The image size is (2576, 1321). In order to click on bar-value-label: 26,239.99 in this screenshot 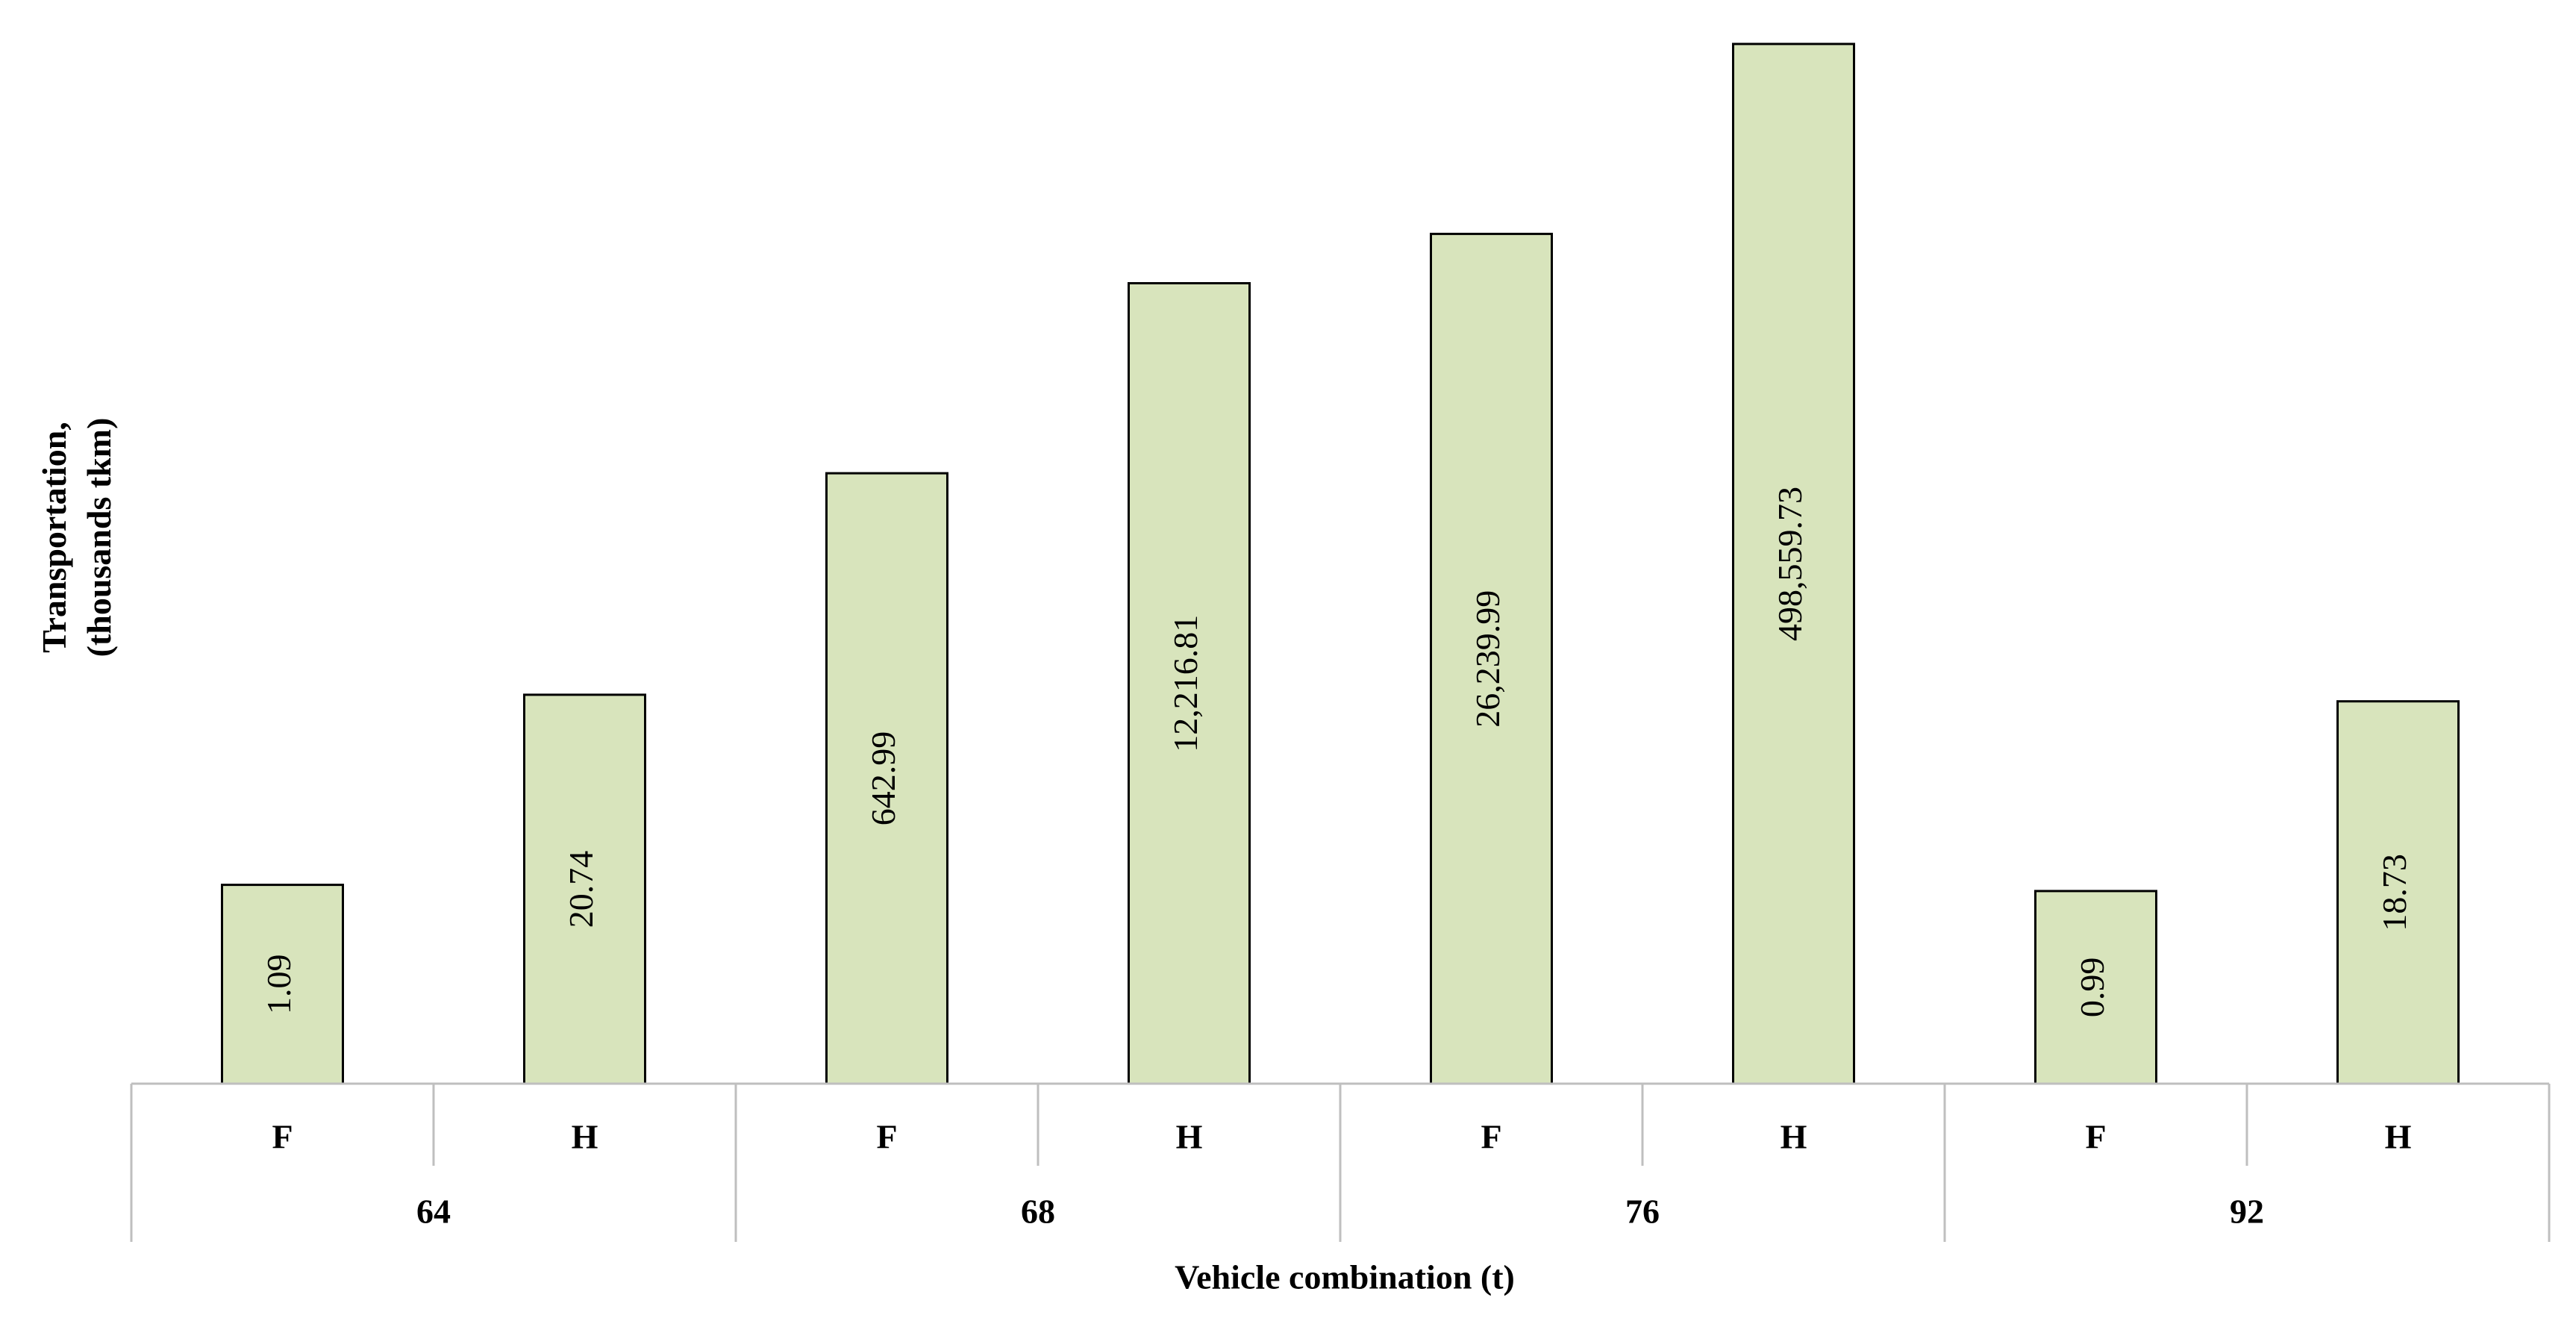, I will do `click(1488, 659)`.